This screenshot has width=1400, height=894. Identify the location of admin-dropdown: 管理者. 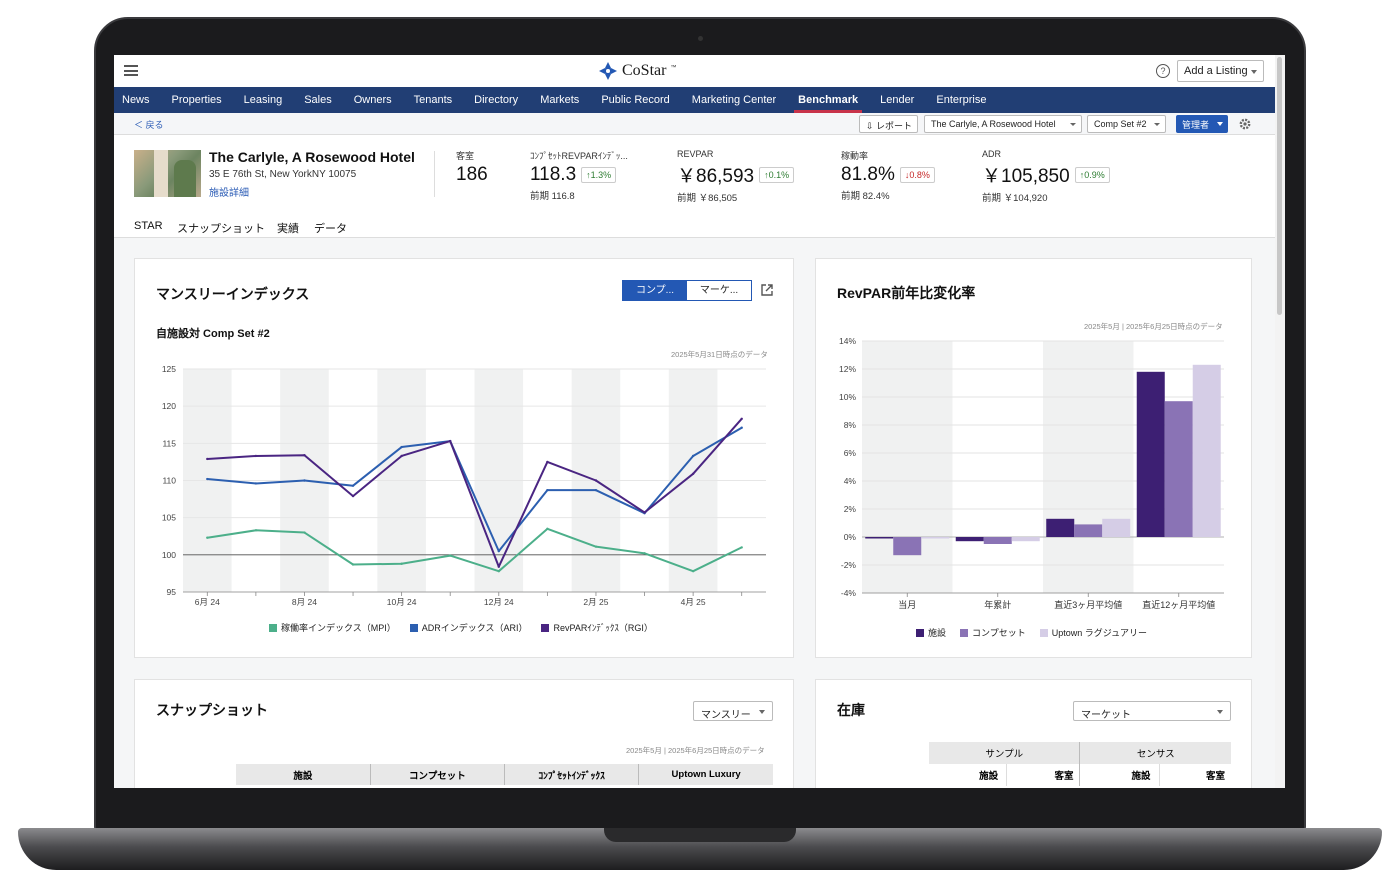
(1202, 124).